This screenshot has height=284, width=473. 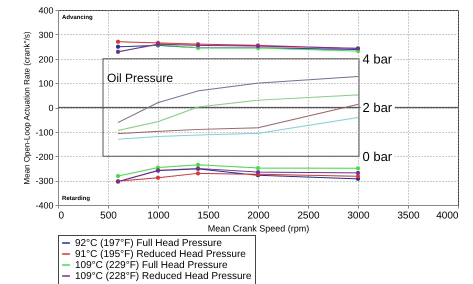 What do you see at coordinates (208, 216) in the screenshot?
I see `x-tick-label: 1500` at bounding box center [208, 216].